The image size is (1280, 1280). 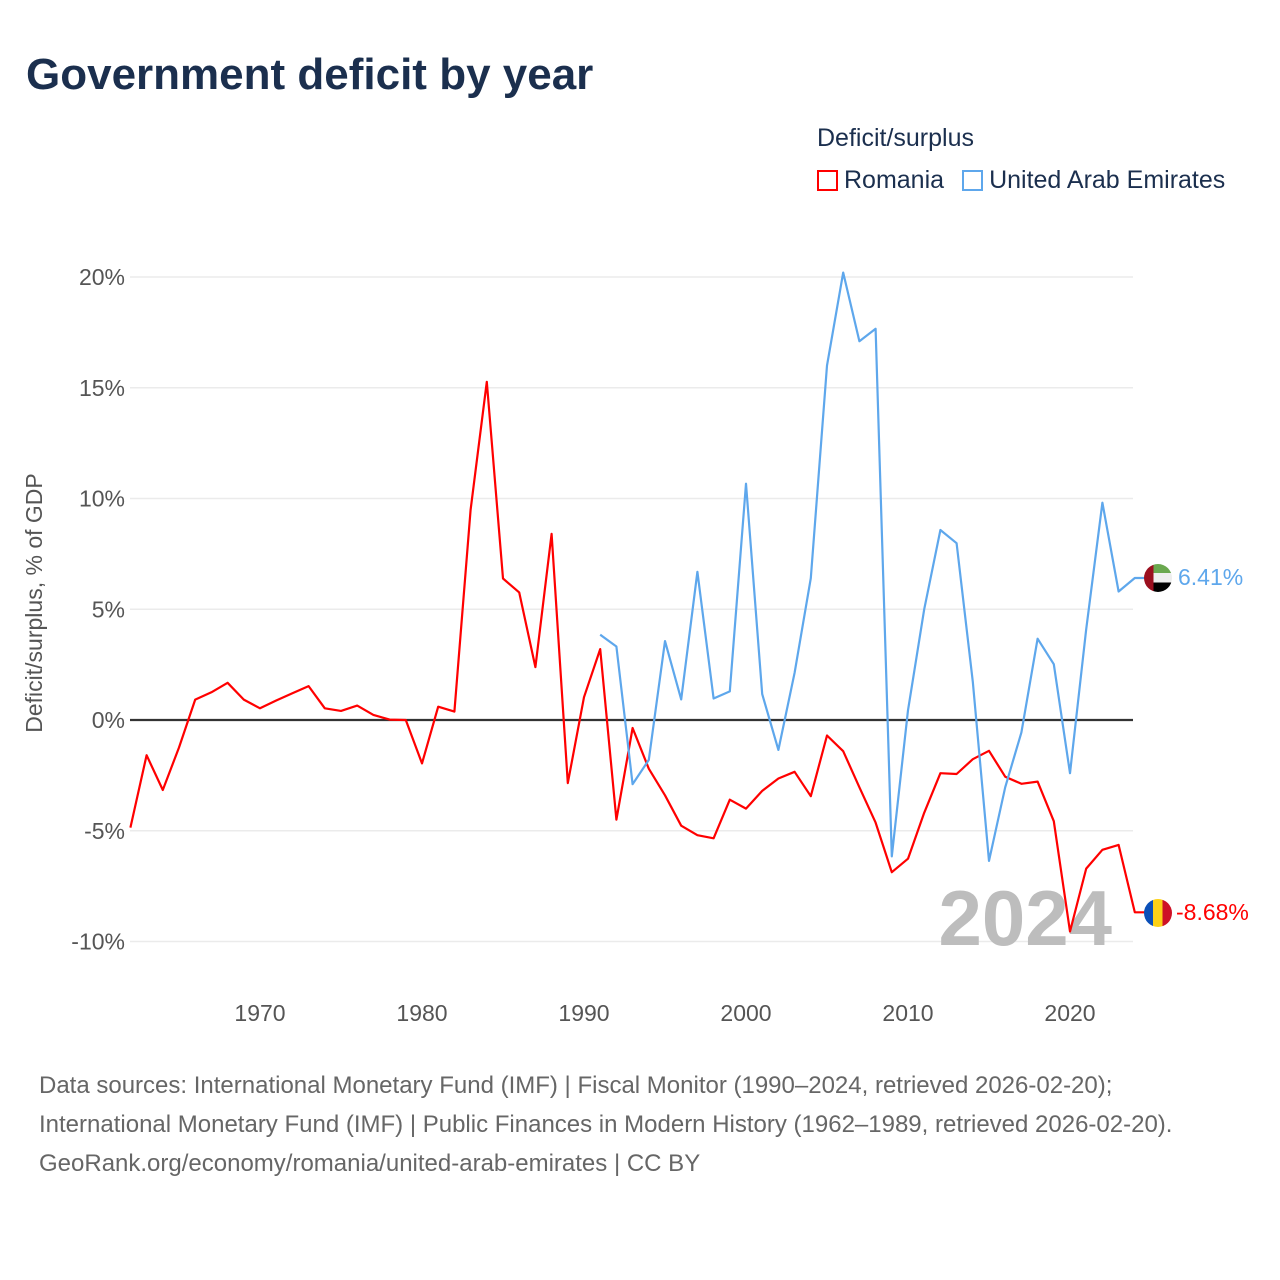 I want to click on year-watermark: 2024, so click(x=1025, y=918).